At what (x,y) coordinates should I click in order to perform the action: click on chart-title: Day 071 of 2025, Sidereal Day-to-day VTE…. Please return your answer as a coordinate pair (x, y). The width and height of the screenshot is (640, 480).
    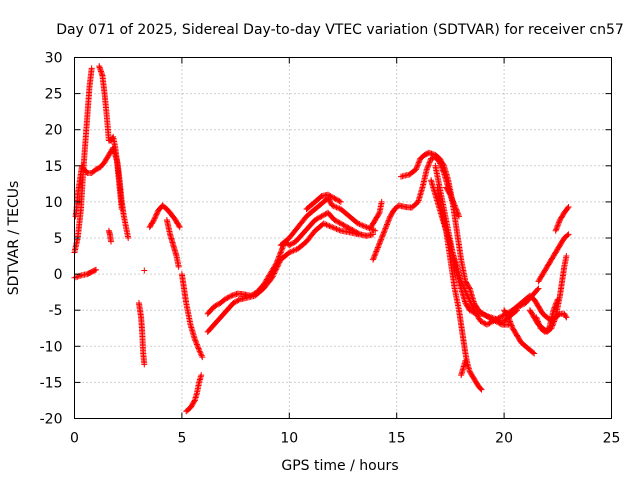
    Looking at the image, I should click on (340, 30).